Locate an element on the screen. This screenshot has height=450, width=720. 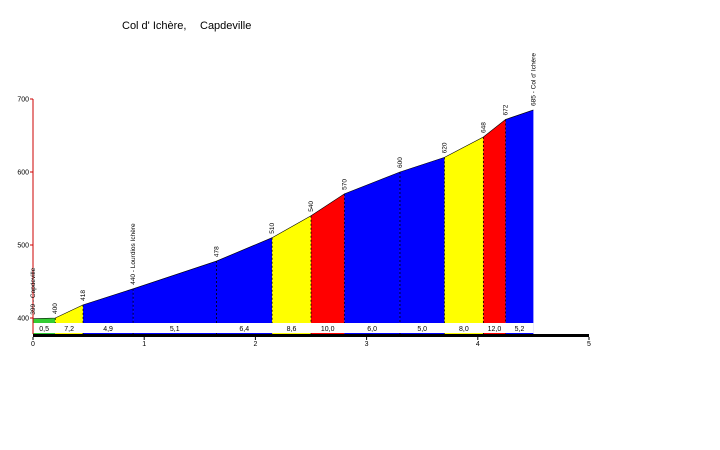
point-label-6: 540 is located at coordinates (311, 206).